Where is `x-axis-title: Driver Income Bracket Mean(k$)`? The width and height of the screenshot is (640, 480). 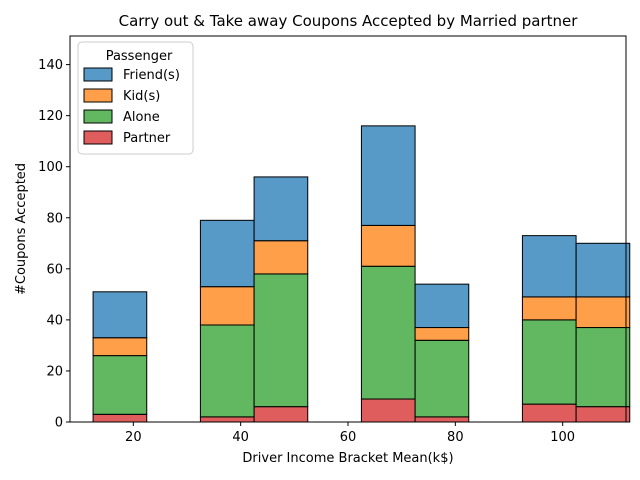 x-axis-title: Driver Income Bracket Mean(k$) is located at coordinates (347, 458).